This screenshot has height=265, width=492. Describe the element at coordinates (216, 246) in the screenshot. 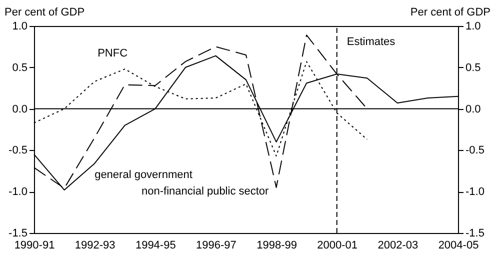

I see `x-tick-label: 1996-97` at that location.